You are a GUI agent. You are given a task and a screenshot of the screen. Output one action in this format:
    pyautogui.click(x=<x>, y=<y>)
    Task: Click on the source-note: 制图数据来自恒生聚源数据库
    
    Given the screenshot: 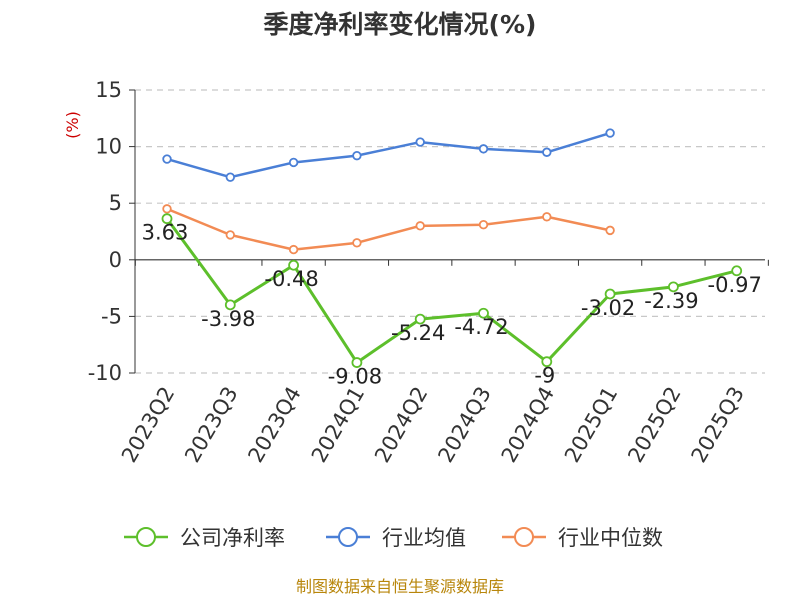 What is the action you would take?
    pyautogui.click(x=400, y=586)
    